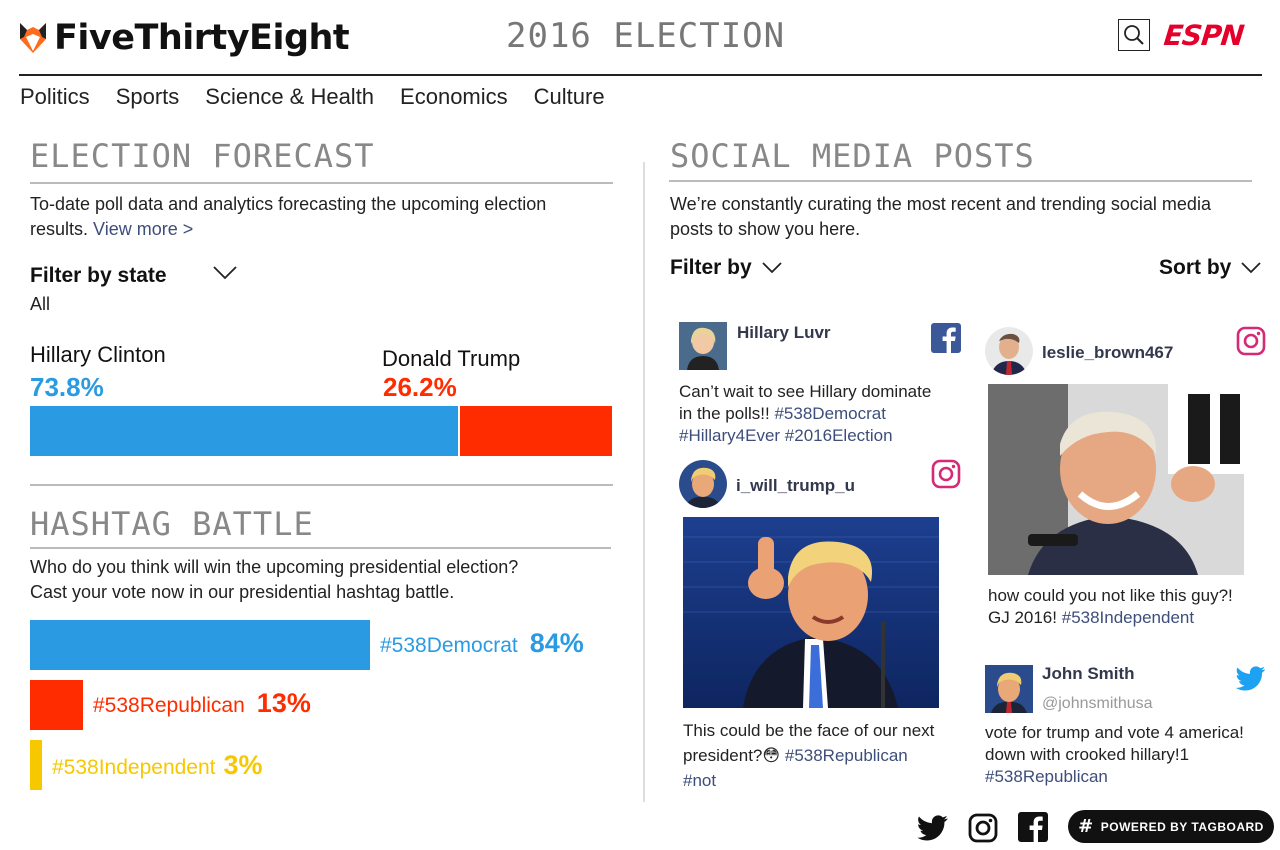 The width and height of the screenshot is (1280, 850). What do you see at coordinates (147, 96) in the screenshot?
I see `nav-sports: Sports` at bounding box center [147, 96].